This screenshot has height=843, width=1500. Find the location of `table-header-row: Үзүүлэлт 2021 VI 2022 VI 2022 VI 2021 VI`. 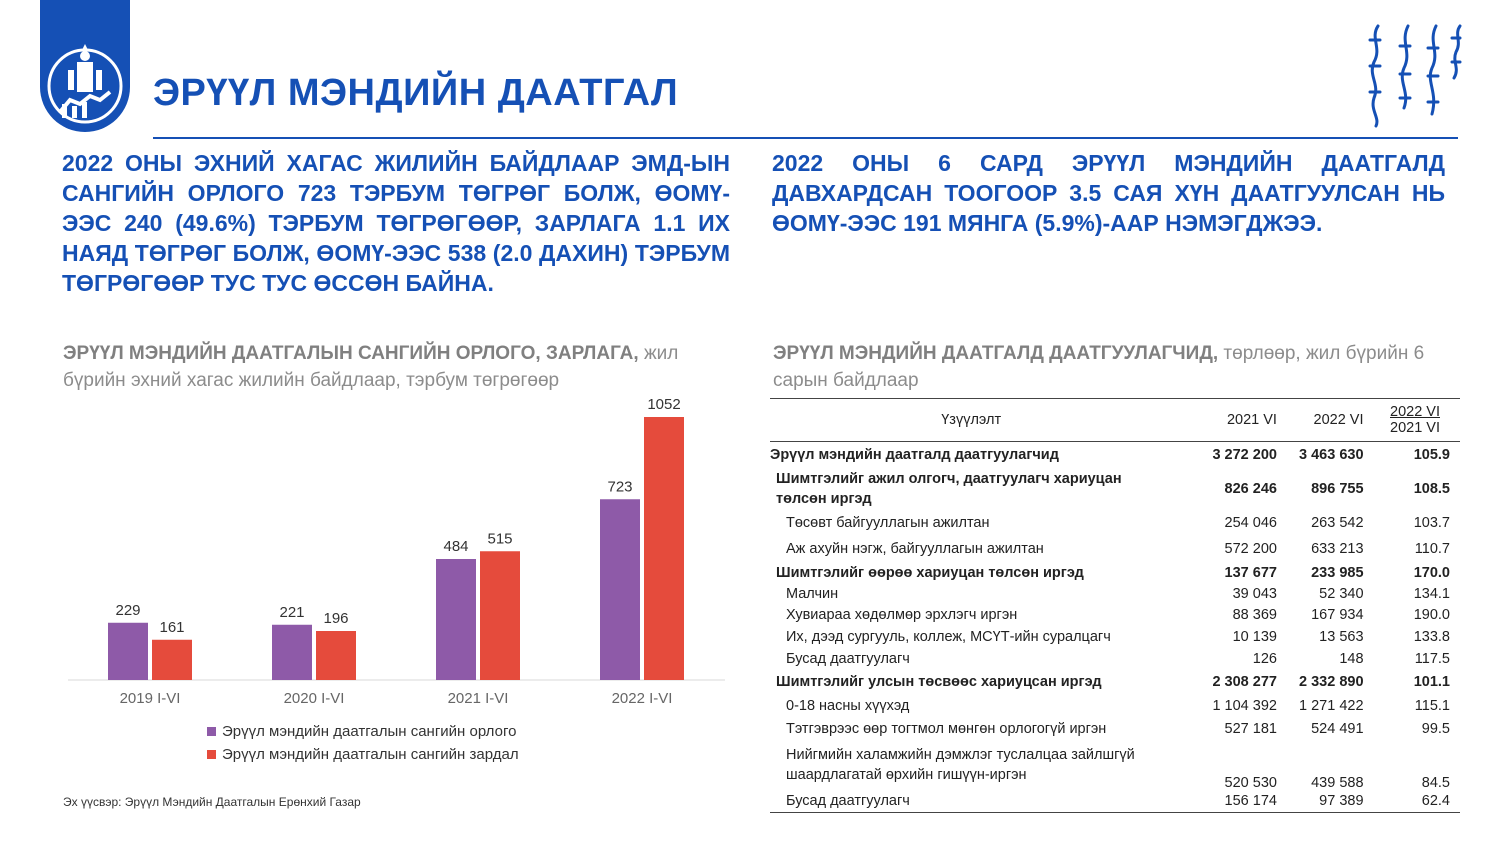

table-header-row: Үзүүлэлт 2021 VI 2022 VI 2022 VI 2021 VI is located at coordinates (1115, 420).